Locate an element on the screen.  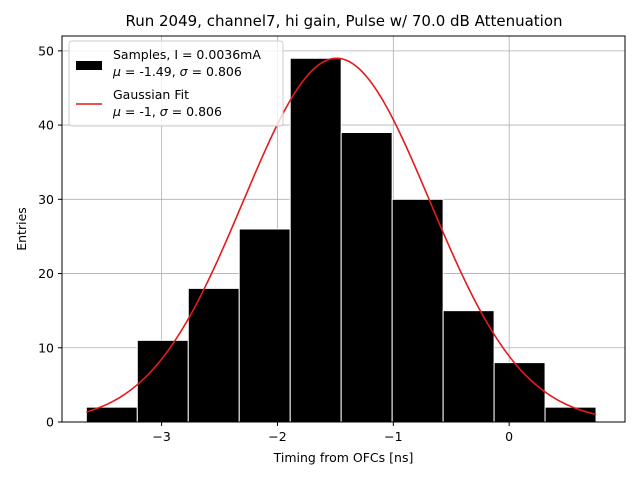
y-tick-label: 0 is located at coordinates (50, 422).